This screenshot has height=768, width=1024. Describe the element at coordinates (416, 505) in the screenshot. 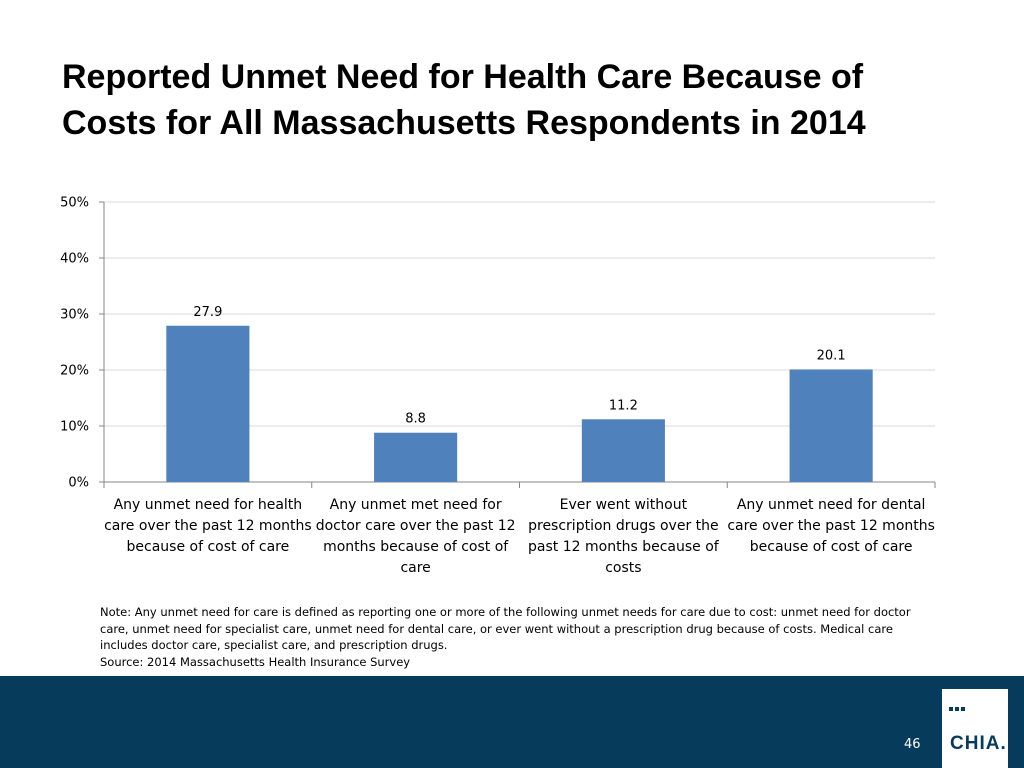

I see `category-label-line: Any unmet met need for` at that location.